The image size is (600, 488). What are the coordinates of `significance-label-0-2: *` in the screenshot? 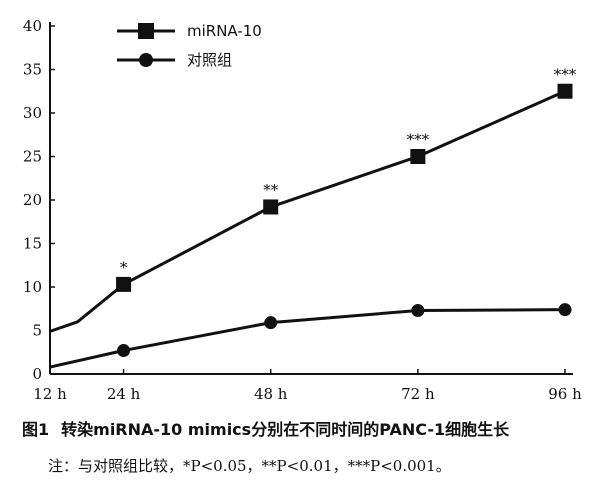 It's located at (124, 267).